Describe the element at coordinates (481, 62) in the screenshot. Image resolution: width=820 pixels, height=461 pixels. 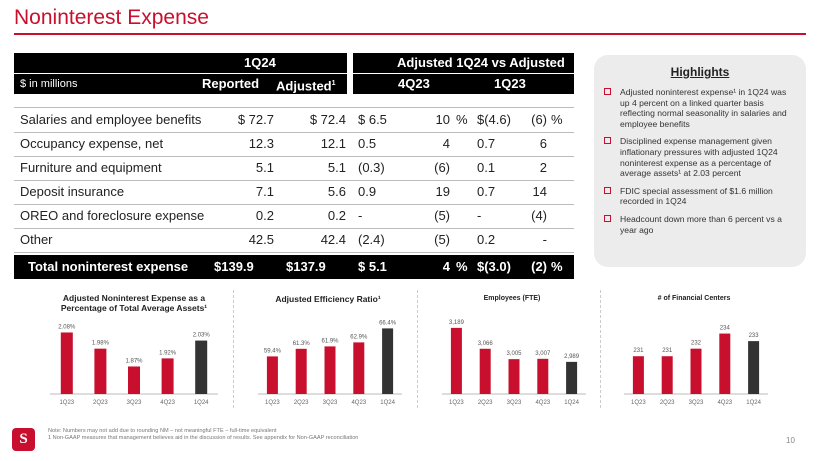
I see `header-group-adjusted-vs: Adjusted 1Q24 vs Adjusted` at that location.